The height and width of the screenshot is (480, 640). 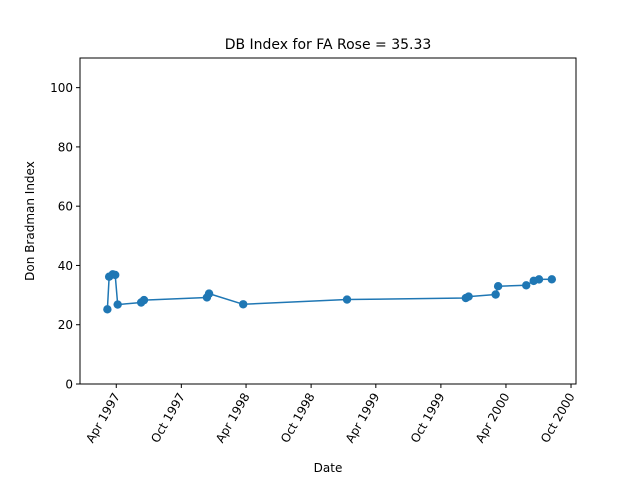 I want to click on x-tick-label: Oct 1998, so click(x=298, y=418).